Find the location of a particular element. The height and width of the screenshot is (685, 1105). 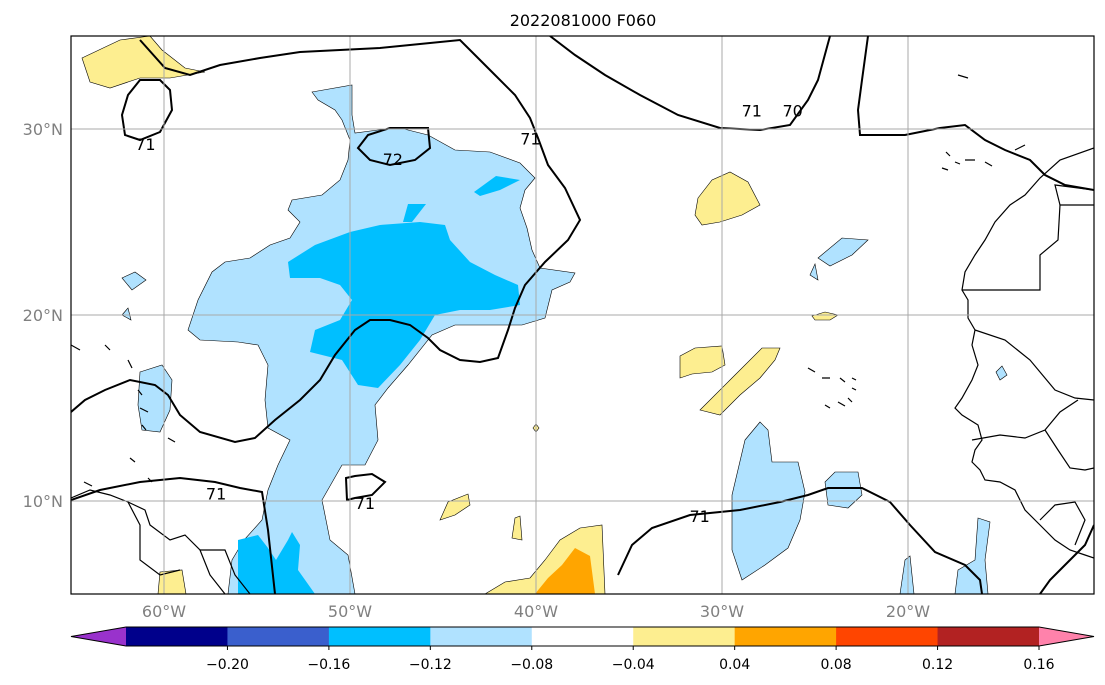

lon-tick-label: 30°W is located at coordinates (722, 611).